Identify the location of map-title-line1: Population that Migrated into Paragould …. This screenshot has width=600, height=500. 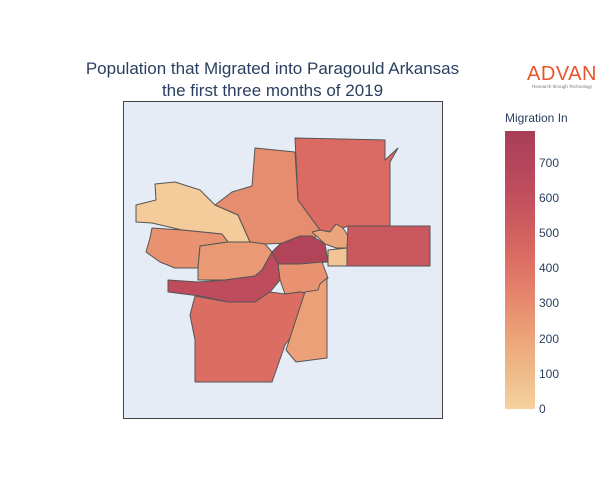
(272, 68).